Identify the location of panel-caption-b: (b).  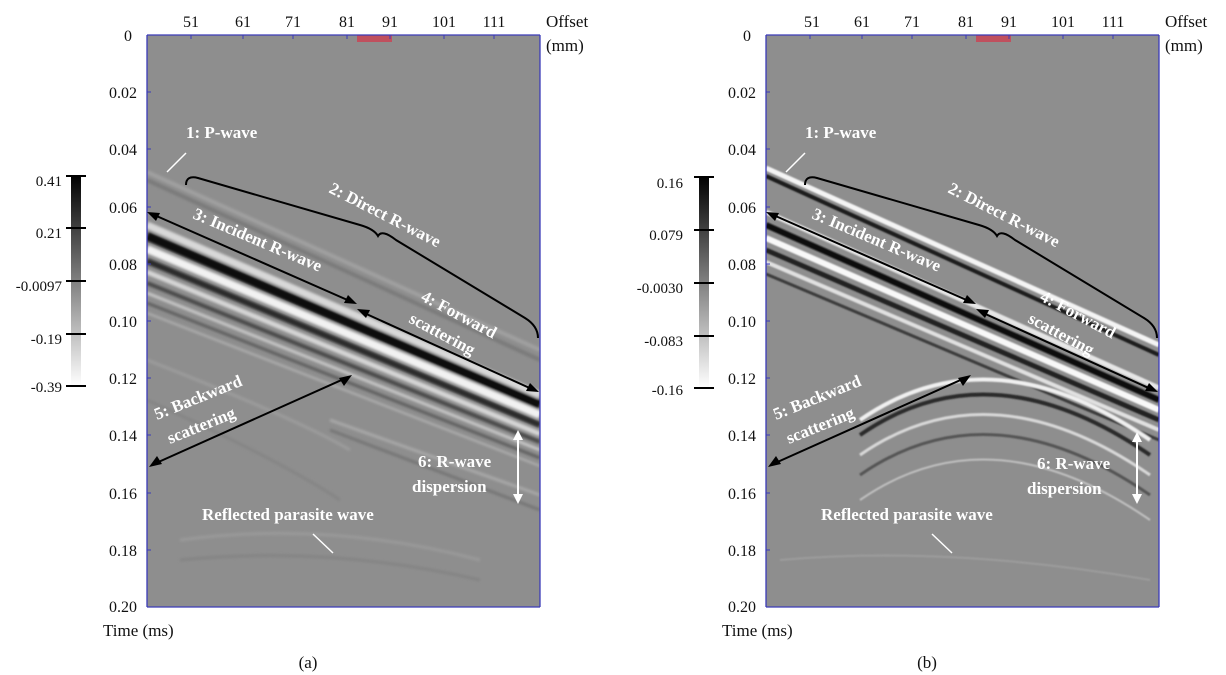
(927, 662).